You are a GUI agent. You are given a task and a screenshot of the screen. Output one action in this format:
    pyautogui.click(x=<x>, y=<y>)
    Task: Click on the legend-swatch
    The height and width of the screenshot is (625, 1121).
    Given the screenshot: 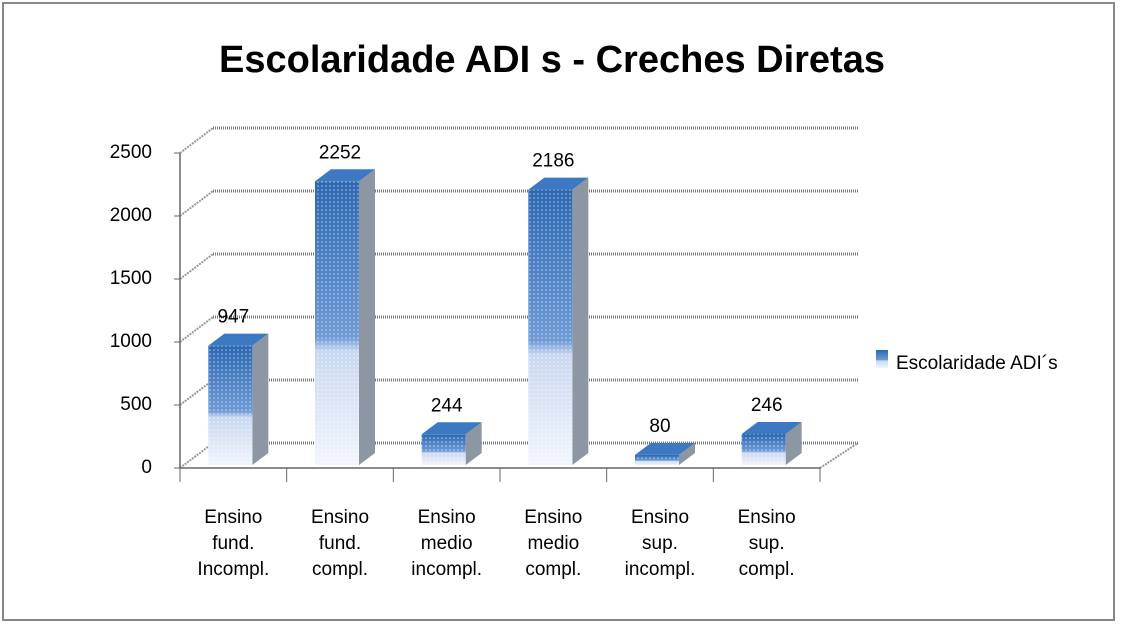 What is the action you would take?
    pyautogui.click(x=882, y=359)
    